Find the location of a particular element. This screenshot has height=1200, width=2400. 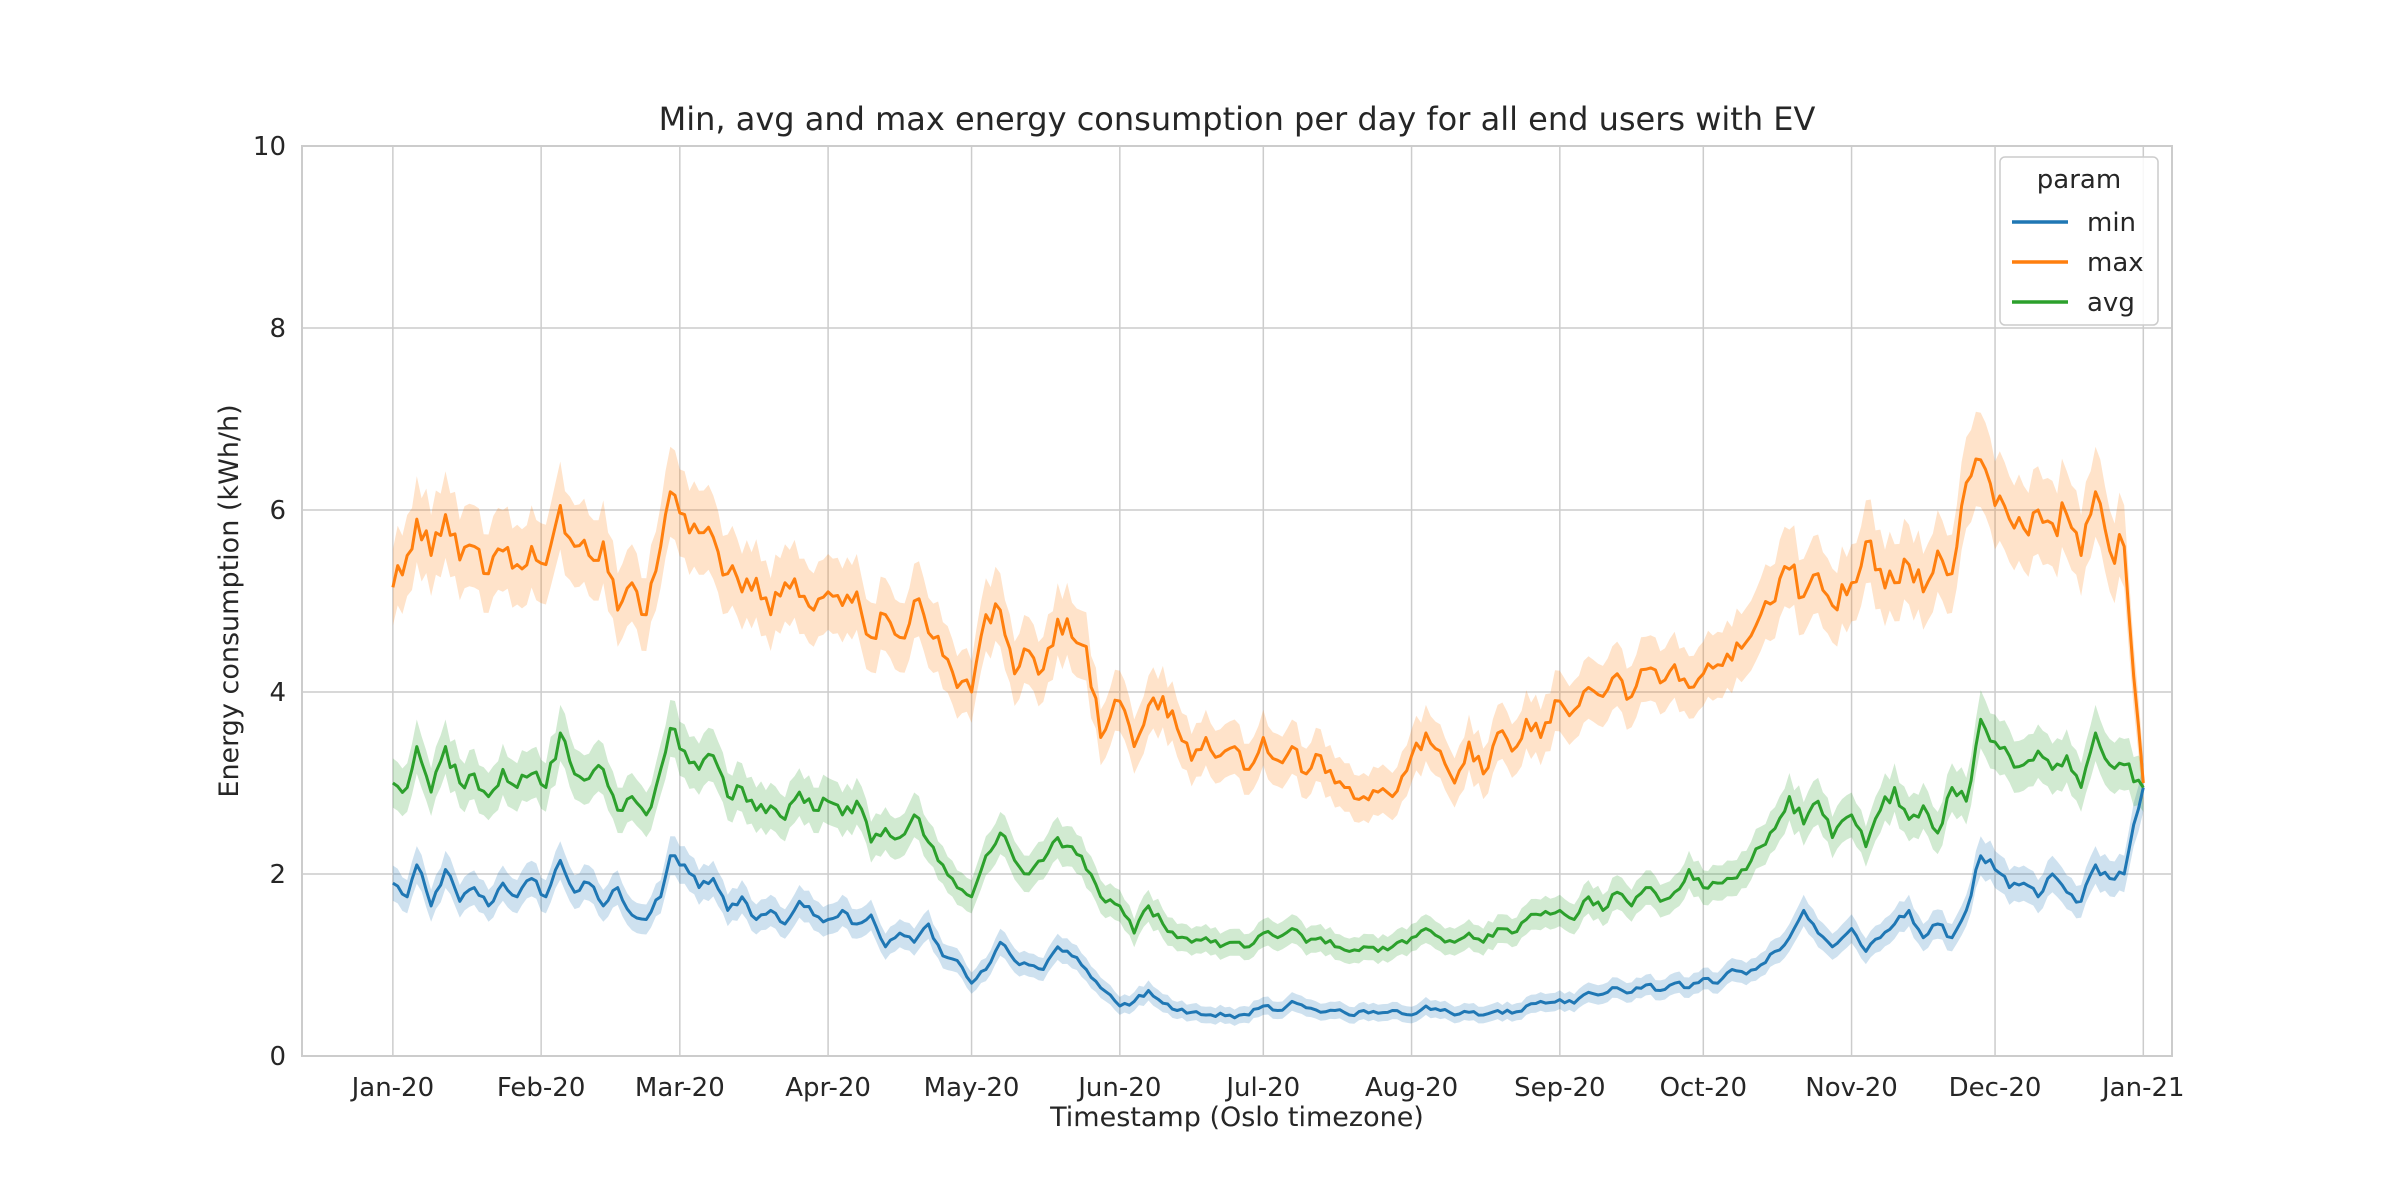

y-tick-label: 8 is located at coordinates (277, 329).